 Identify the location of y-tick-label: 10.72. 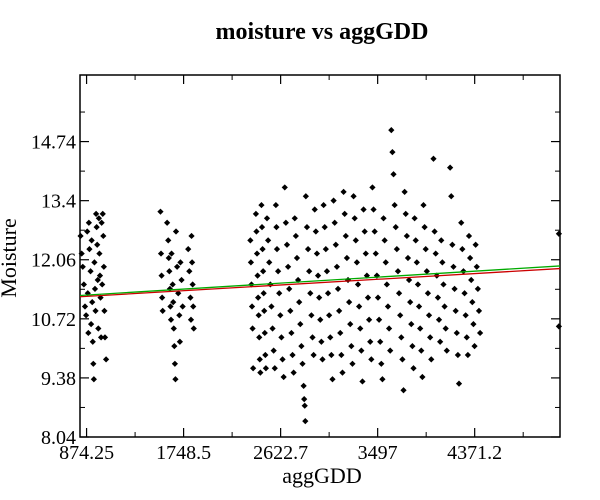
(53, 320).